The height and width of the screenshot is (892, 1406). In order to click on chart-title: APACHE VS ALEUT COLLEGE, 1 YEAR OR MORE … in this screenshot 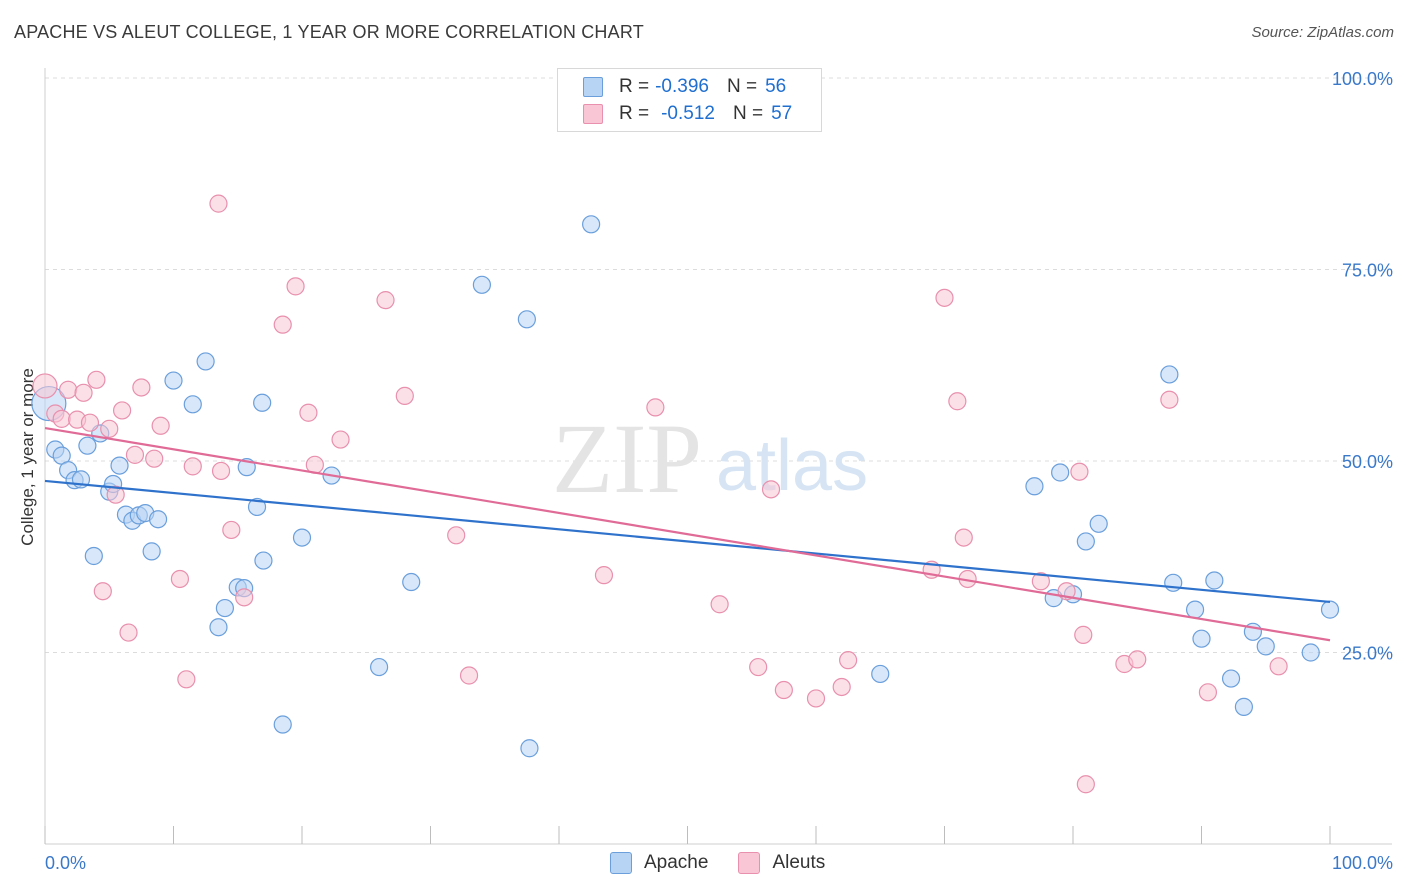, I will do `click(329, 32)`.